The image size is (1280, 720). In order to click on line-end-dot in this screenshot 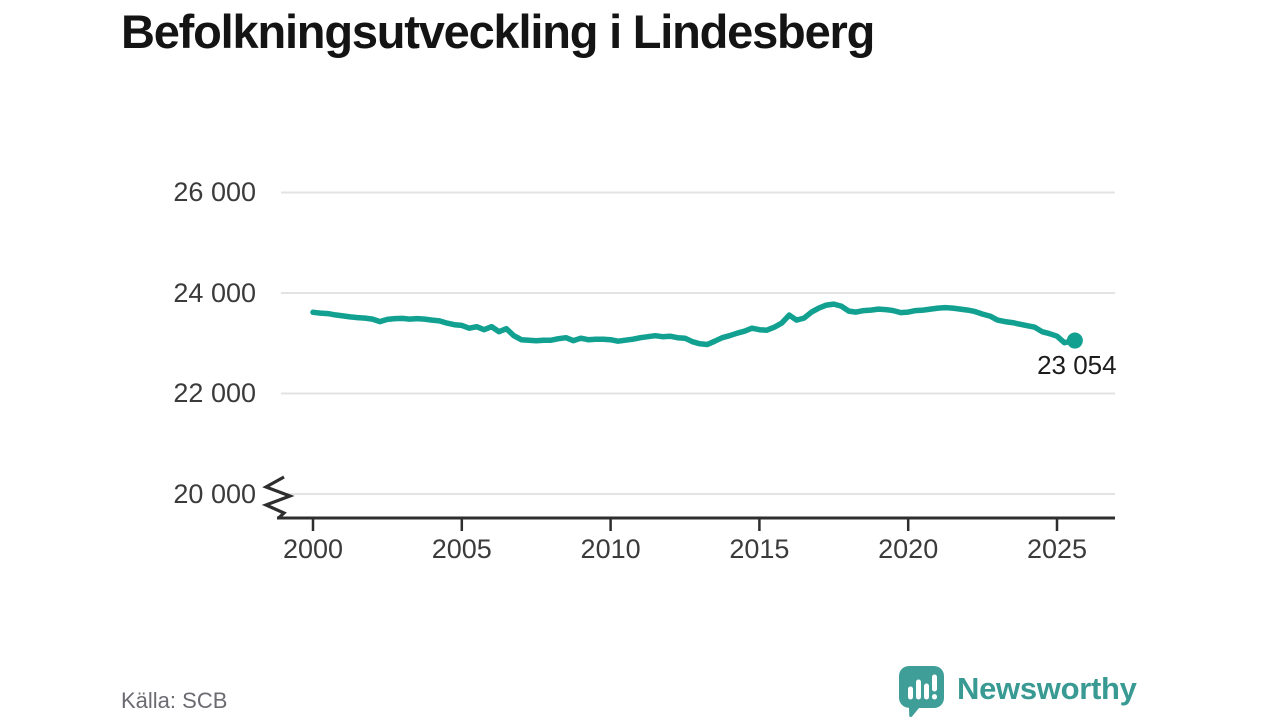, I will do `click(1074, 340)`.